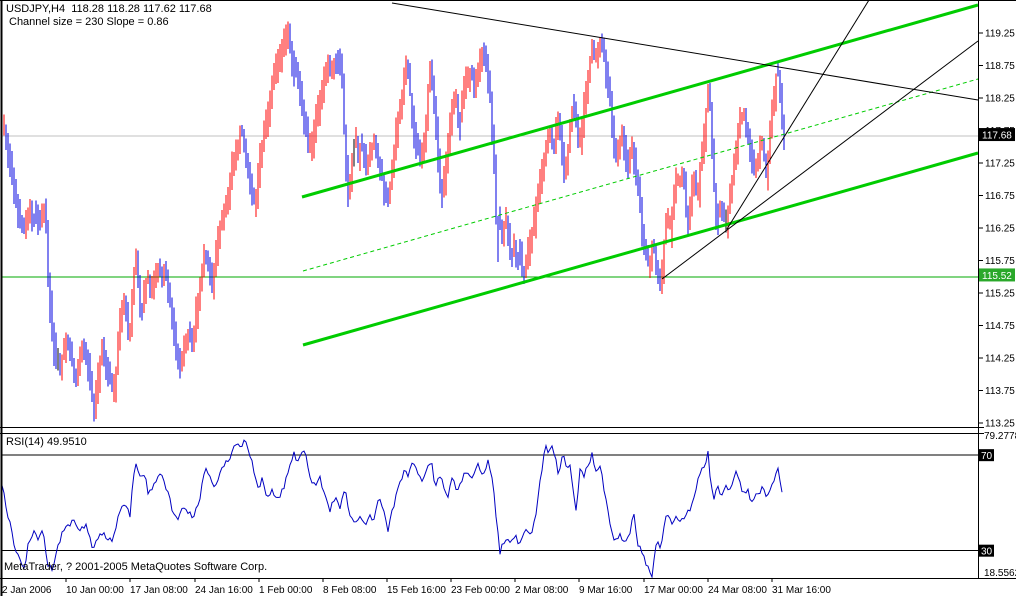 The height and width of the screenshot is (596, 1016). What do you see at coordinates (801, 590) in the screenshot?
I see `time-tick-label: 31 Mar 16:00` at bounding box center [801, 590].